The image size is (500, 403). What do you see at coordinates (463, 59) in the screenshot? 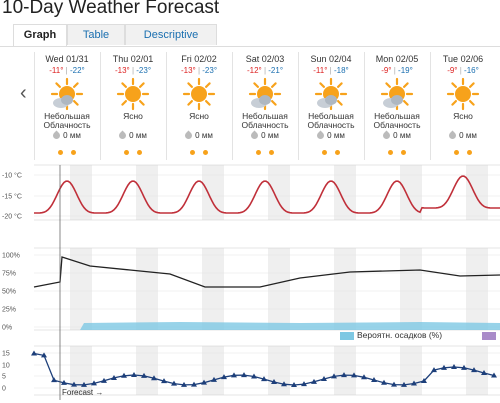
I see `day-date: Tue 02/06` at bounding box center [463, 59].